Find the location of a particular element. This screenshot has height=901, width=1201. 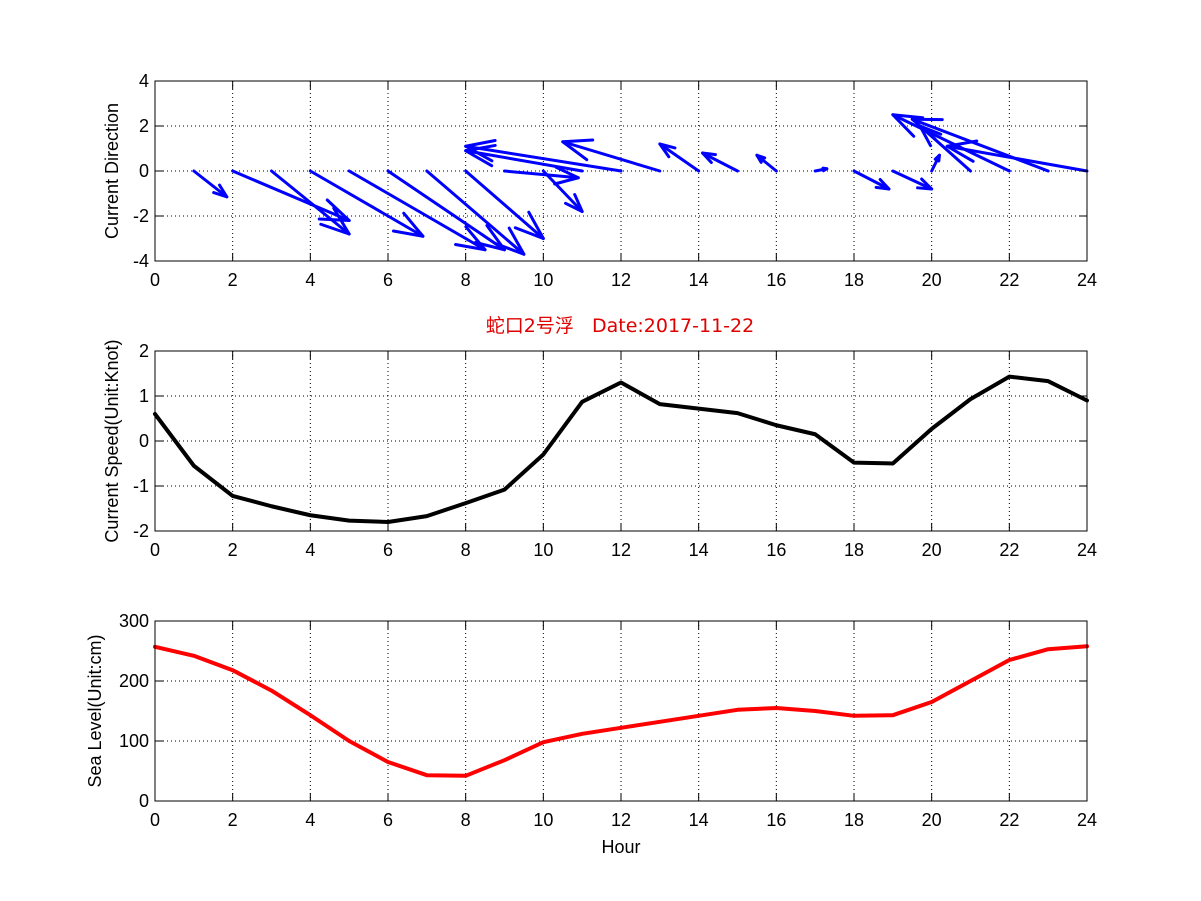

sea-level-x-tick-label: 20 is located at coordinates (932, 820).